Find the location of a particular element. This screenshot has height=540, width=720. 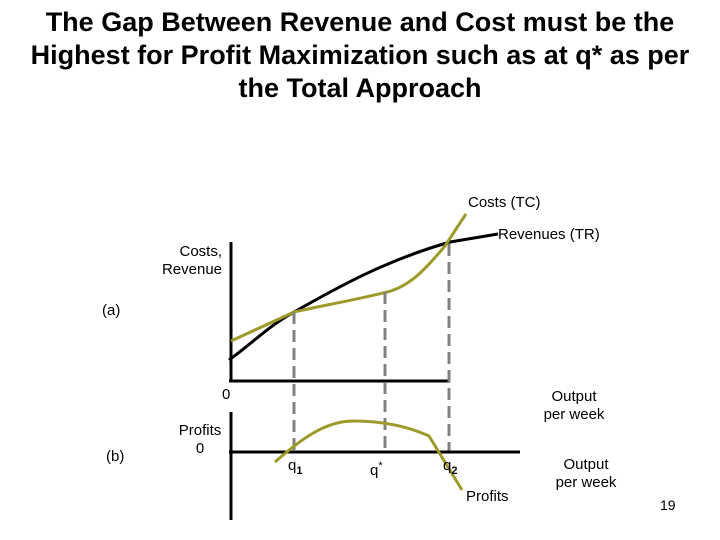

bottom-y-axis-label: Profits 0 is located at coordinates (200, 440).